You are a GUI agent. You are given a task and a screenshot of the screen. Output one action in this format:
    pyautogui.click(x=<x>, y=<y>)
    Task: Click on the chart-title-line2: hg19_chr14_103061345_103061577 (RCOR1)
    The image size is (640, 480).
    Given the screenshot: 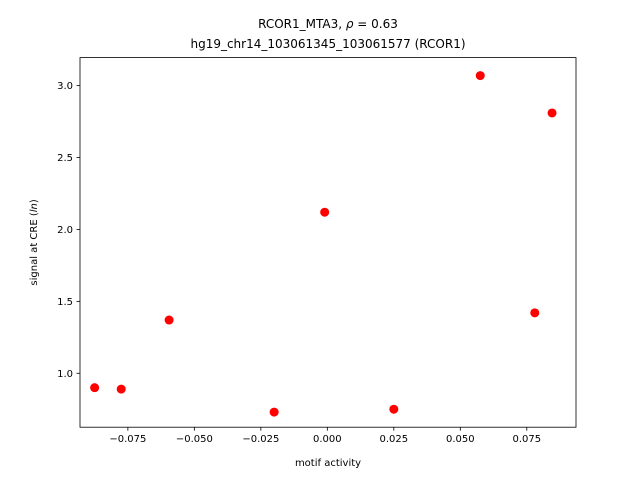 What is the action you would take?
    pyautogui.click(x=327, y=44)
    